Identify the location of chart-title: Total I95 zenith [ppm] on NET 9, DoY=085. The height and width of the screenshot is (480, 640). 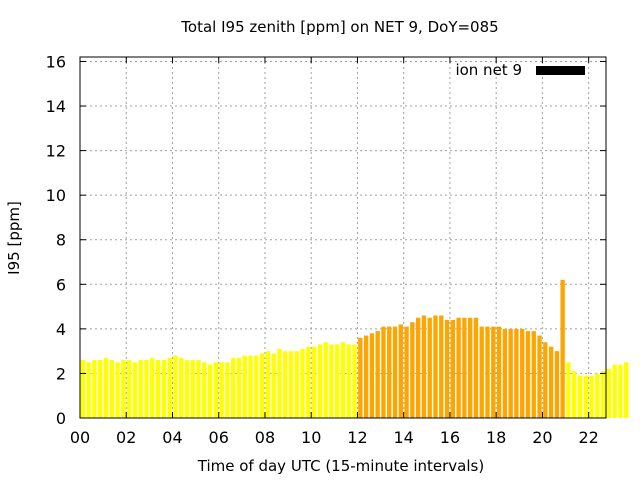
(339, 27).